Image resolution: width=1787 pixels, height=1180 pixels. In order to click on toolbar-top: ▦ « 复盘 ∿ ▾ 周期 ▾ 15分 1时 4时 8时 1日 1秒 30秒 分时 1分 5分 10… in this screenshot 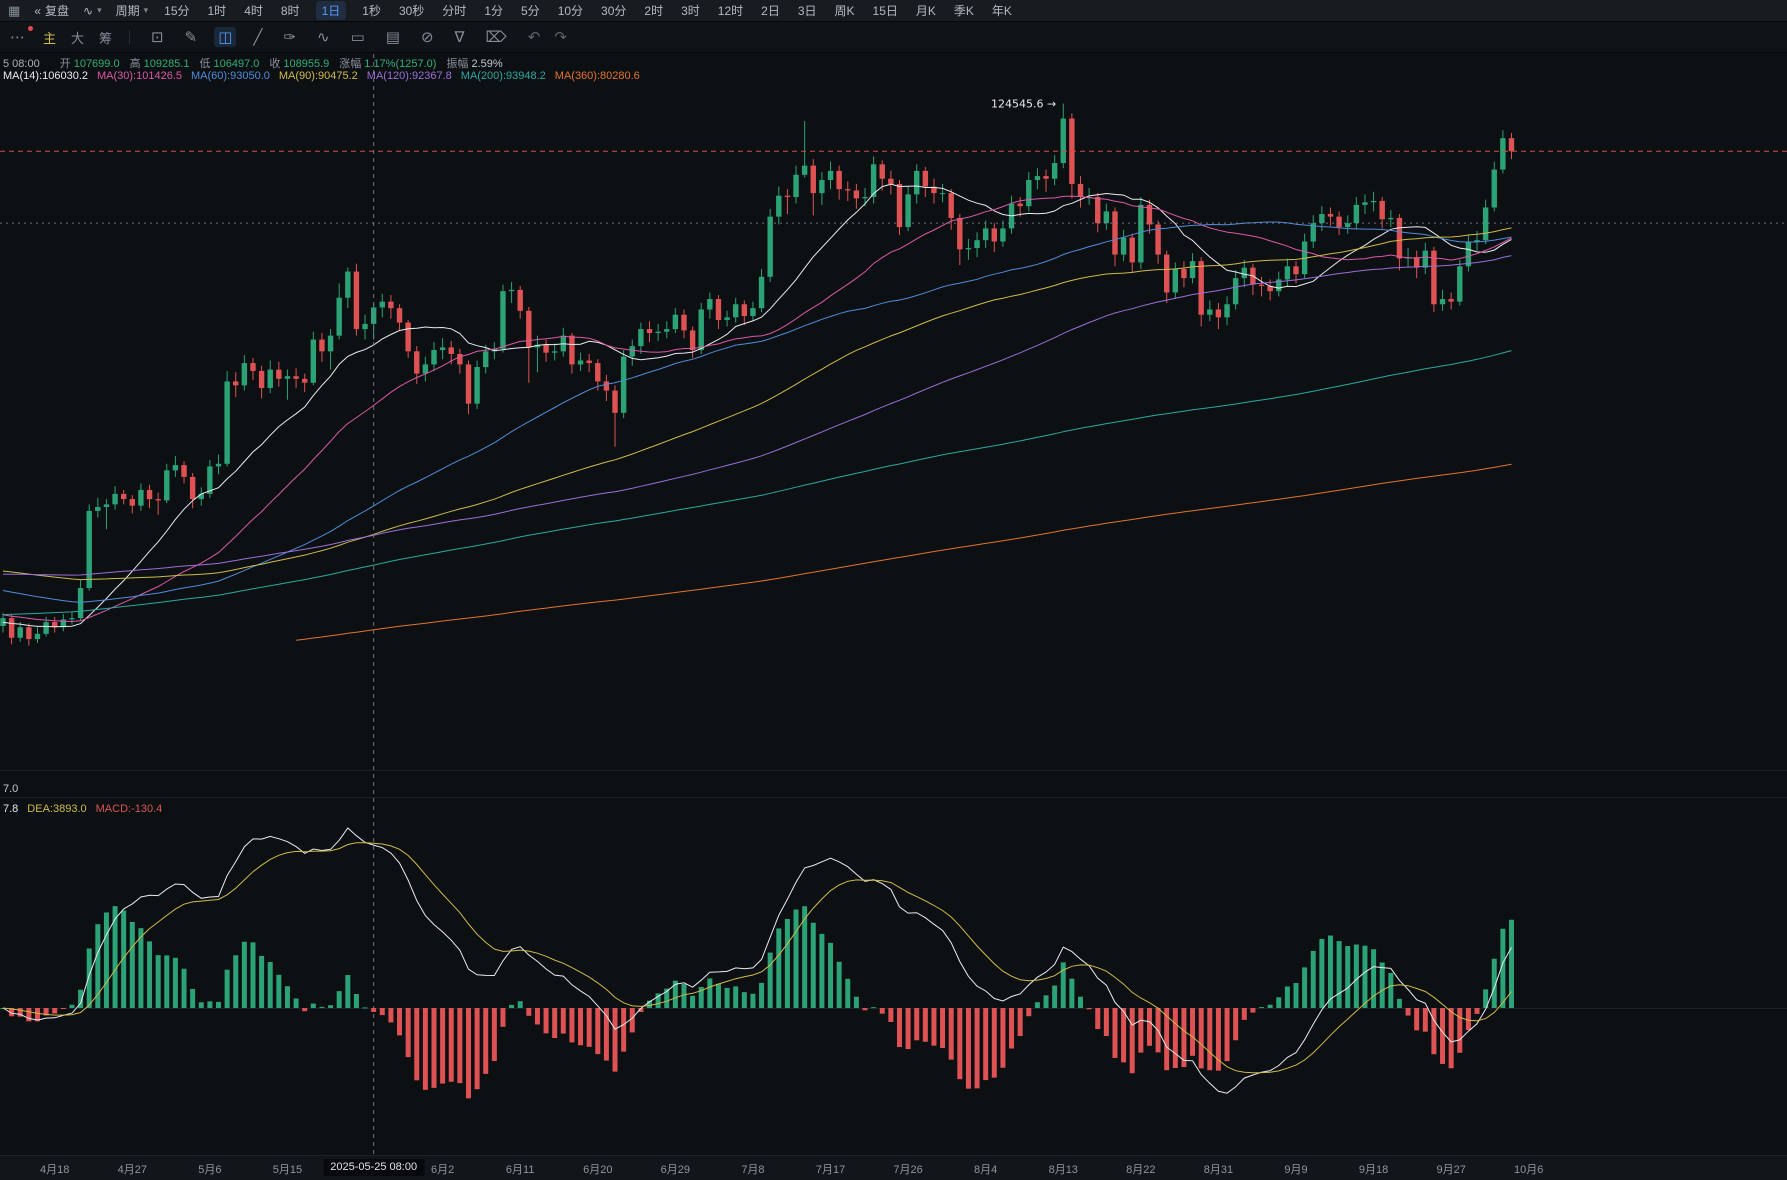, I will do `click(893, 11)`.